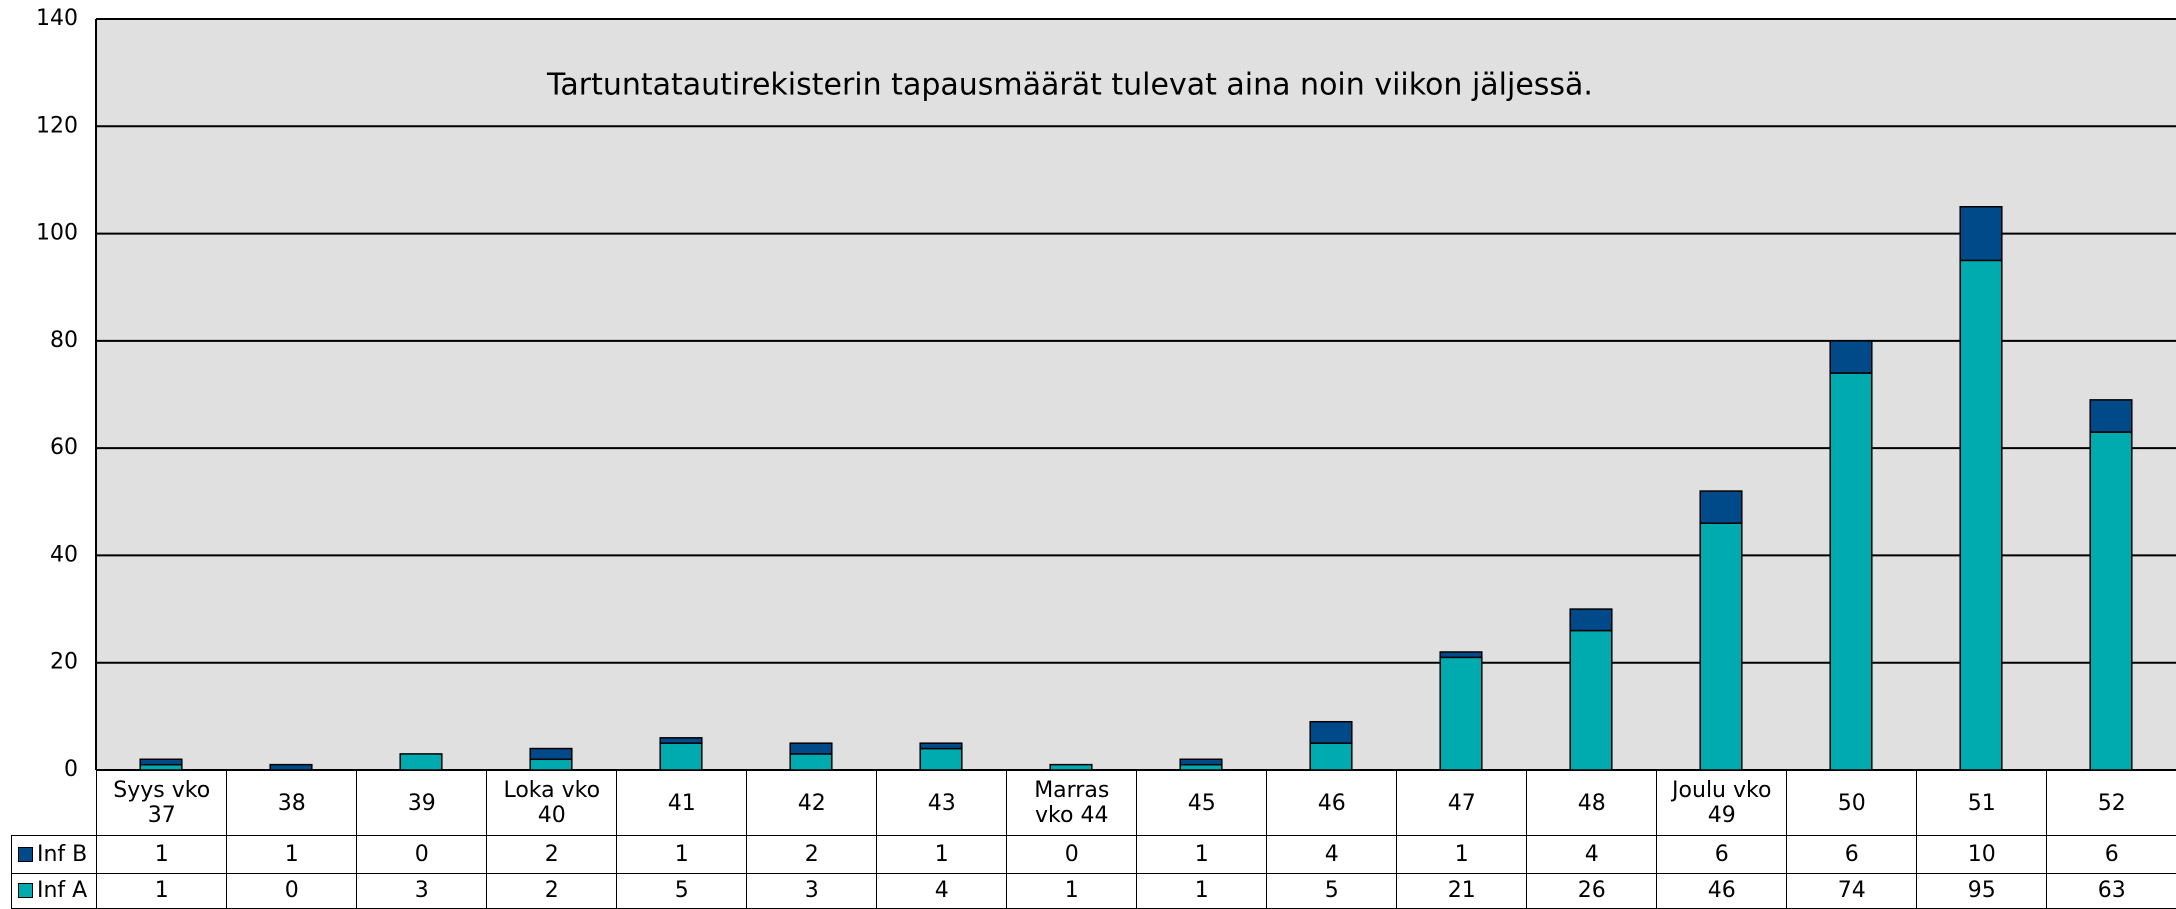 This screenshot has width=2176, height=909. Describe the element at coordinates (2111, 891) in the screenshot. I see `table-value: 63` at that location.